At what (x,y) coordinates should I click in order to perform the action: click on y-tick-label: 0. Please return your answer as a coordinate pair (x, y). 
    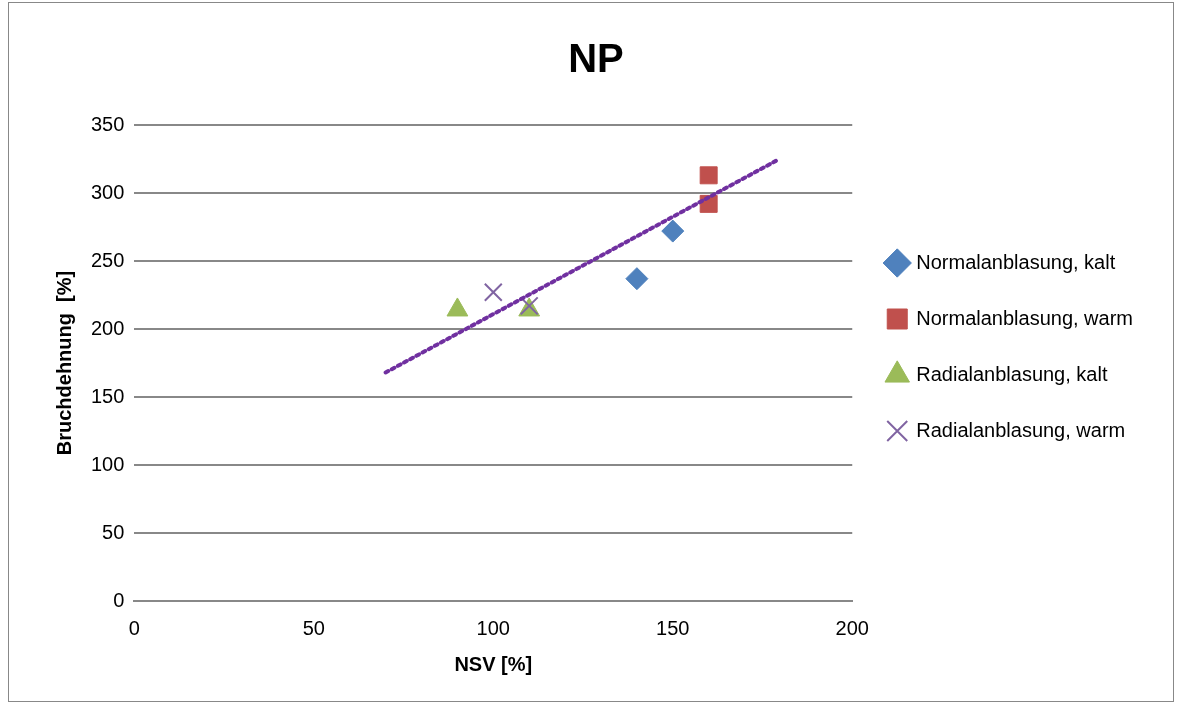
    Looking at the image, I should click on (119, 599).